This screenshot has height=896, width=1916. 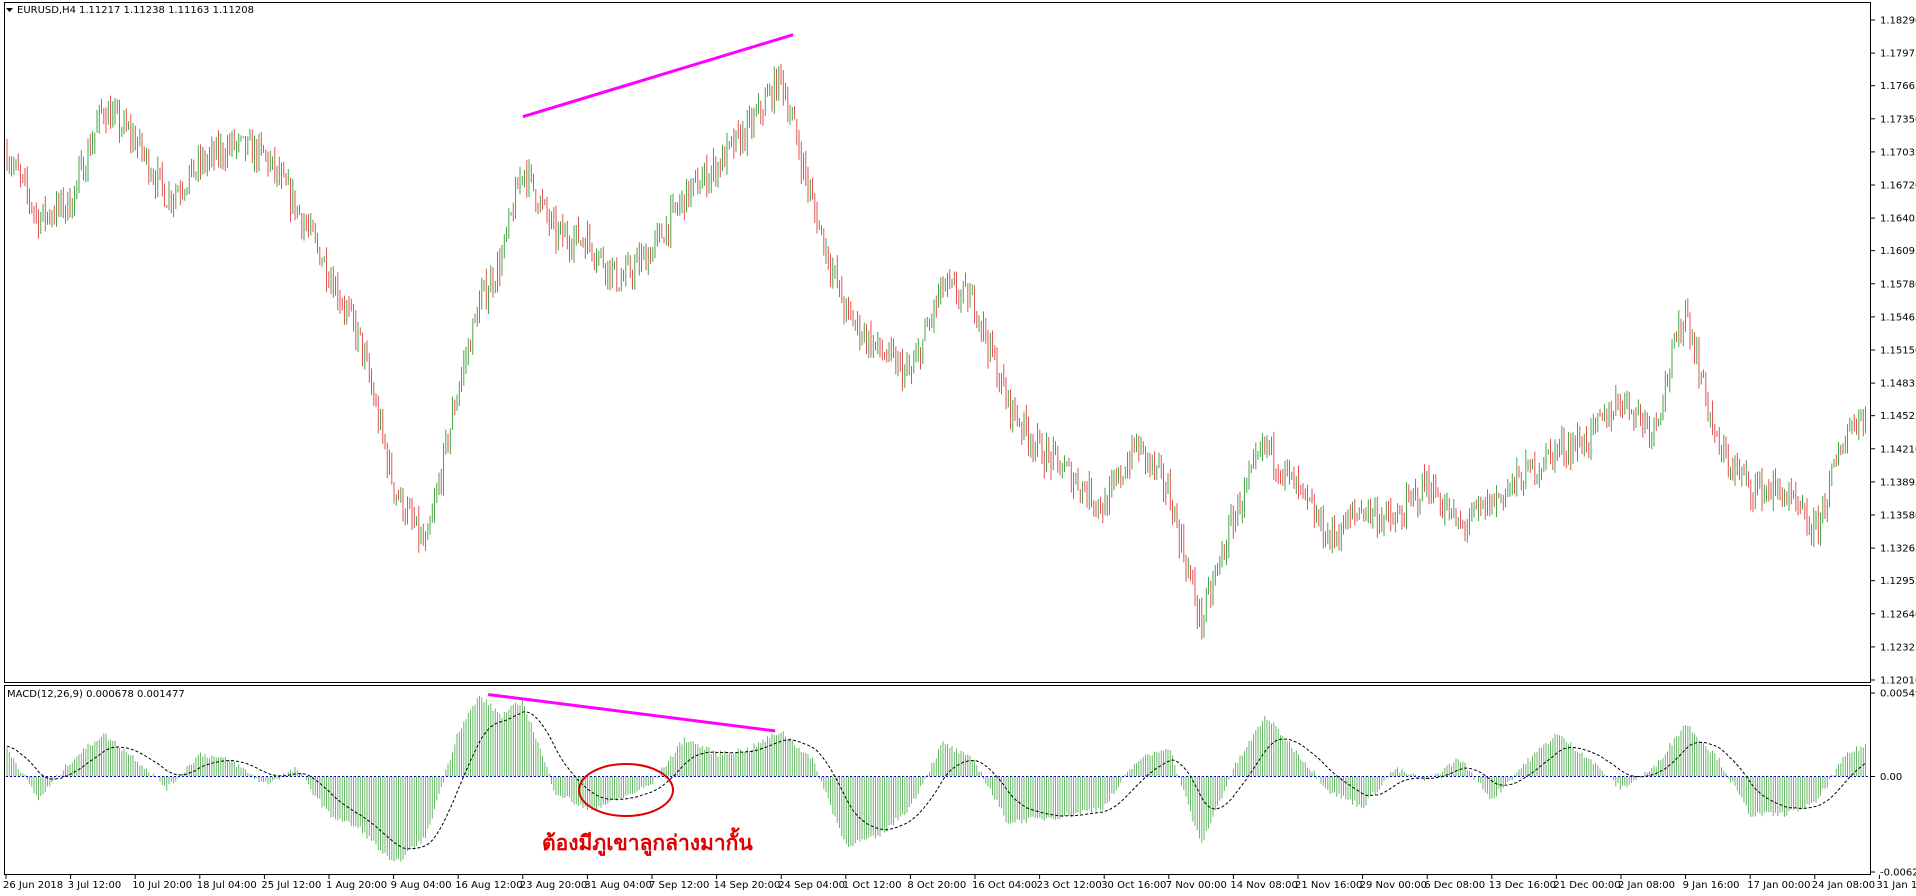 I want to click on price-tick-label: 1.12640, so click(x=1898, y=614).